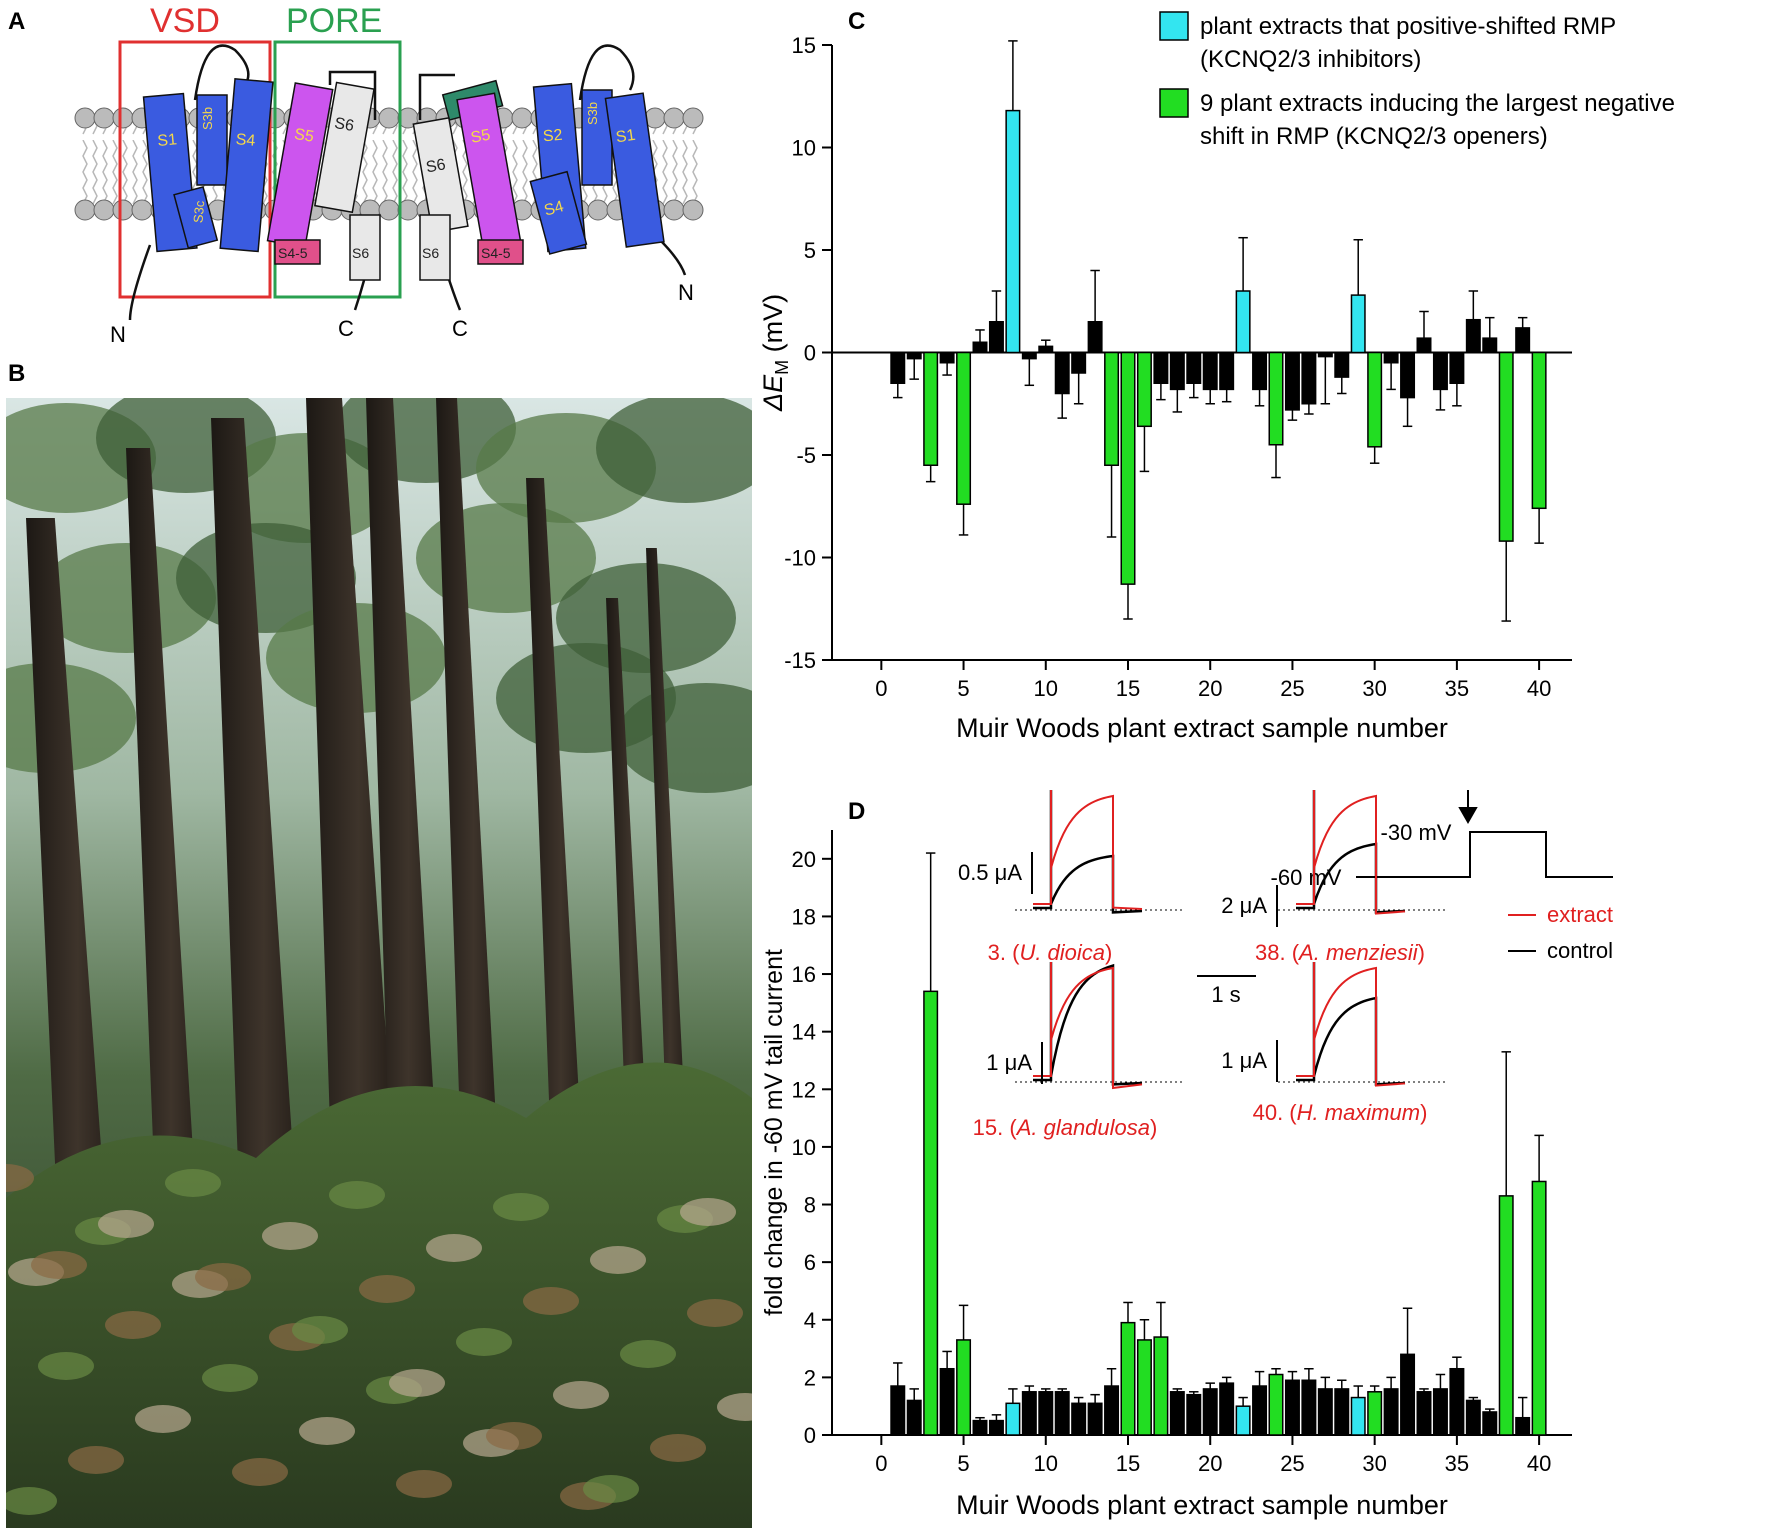 Image resolution: width=1772 pixels, height=1533 pixels. Describe the element at coordinates (800, 660) in the screenshot. I see `y-tick-label: -15` at that location.